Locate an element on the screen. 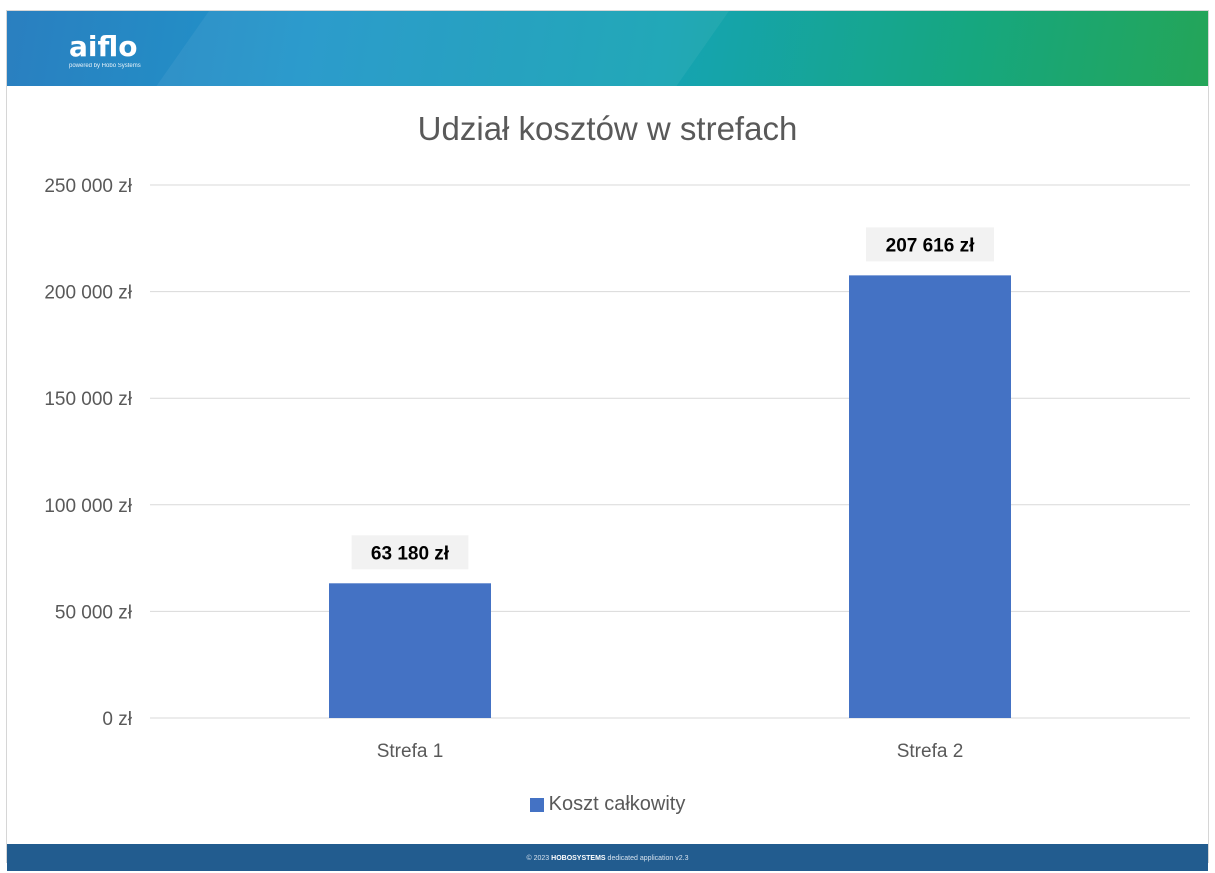  logo-wordmark: aiflo is located at coordinates (103, 46).